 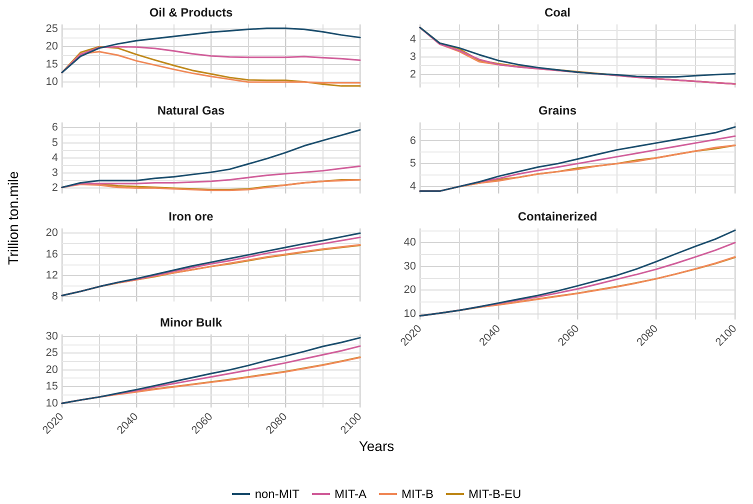 What do you see at coordinates (350, 494) in the screenshot?
I see `legend-label: MIT-A` at bounding box center [350, 494].